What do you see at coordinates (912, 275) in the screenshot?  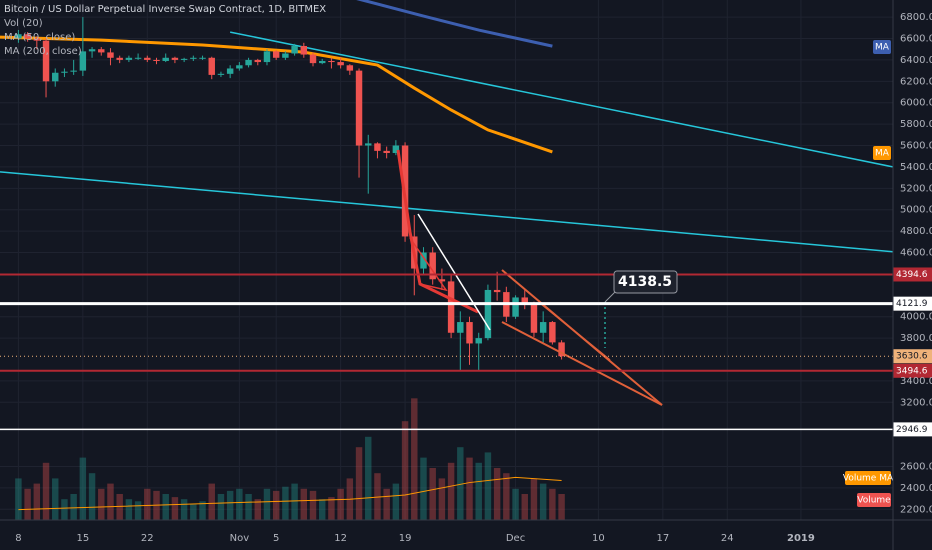 I see `price-label: 4394.6` at bounding box center [912, 275].